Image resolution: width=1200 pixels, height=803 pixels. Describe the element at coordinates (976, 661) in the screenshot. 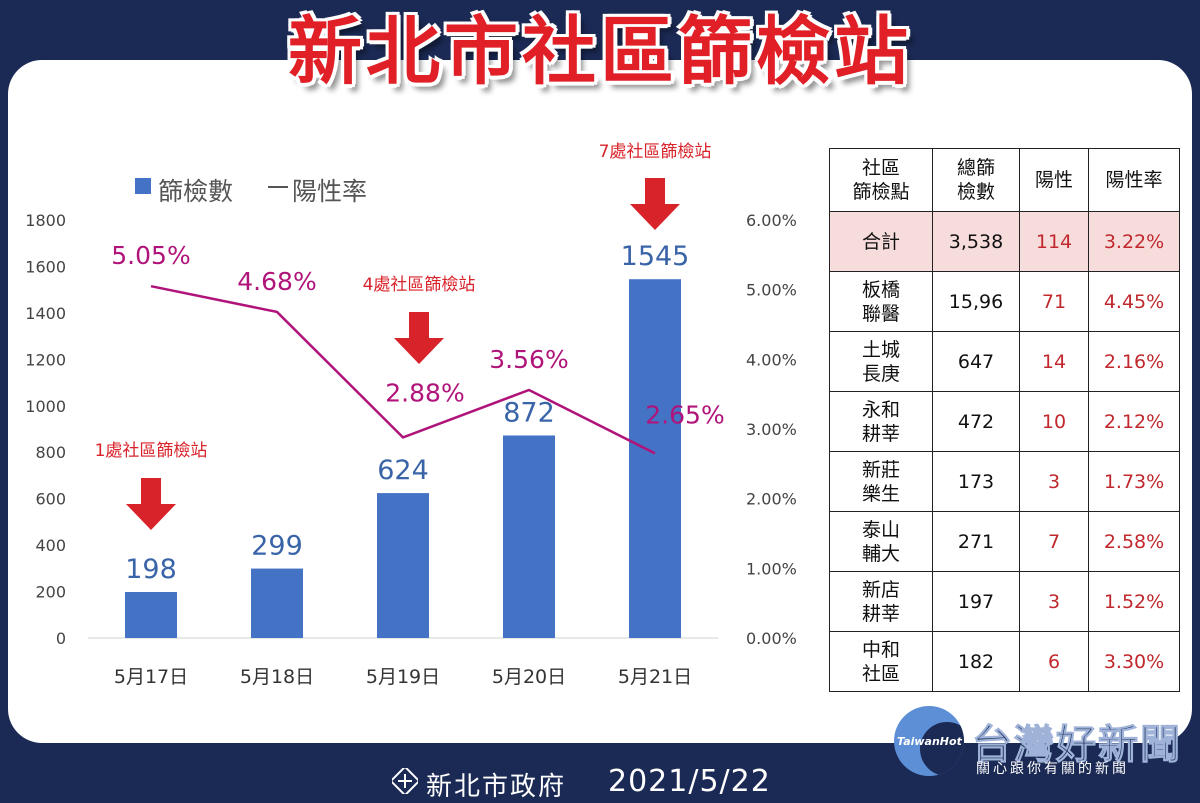

I see `cell-total: 182` at that location.